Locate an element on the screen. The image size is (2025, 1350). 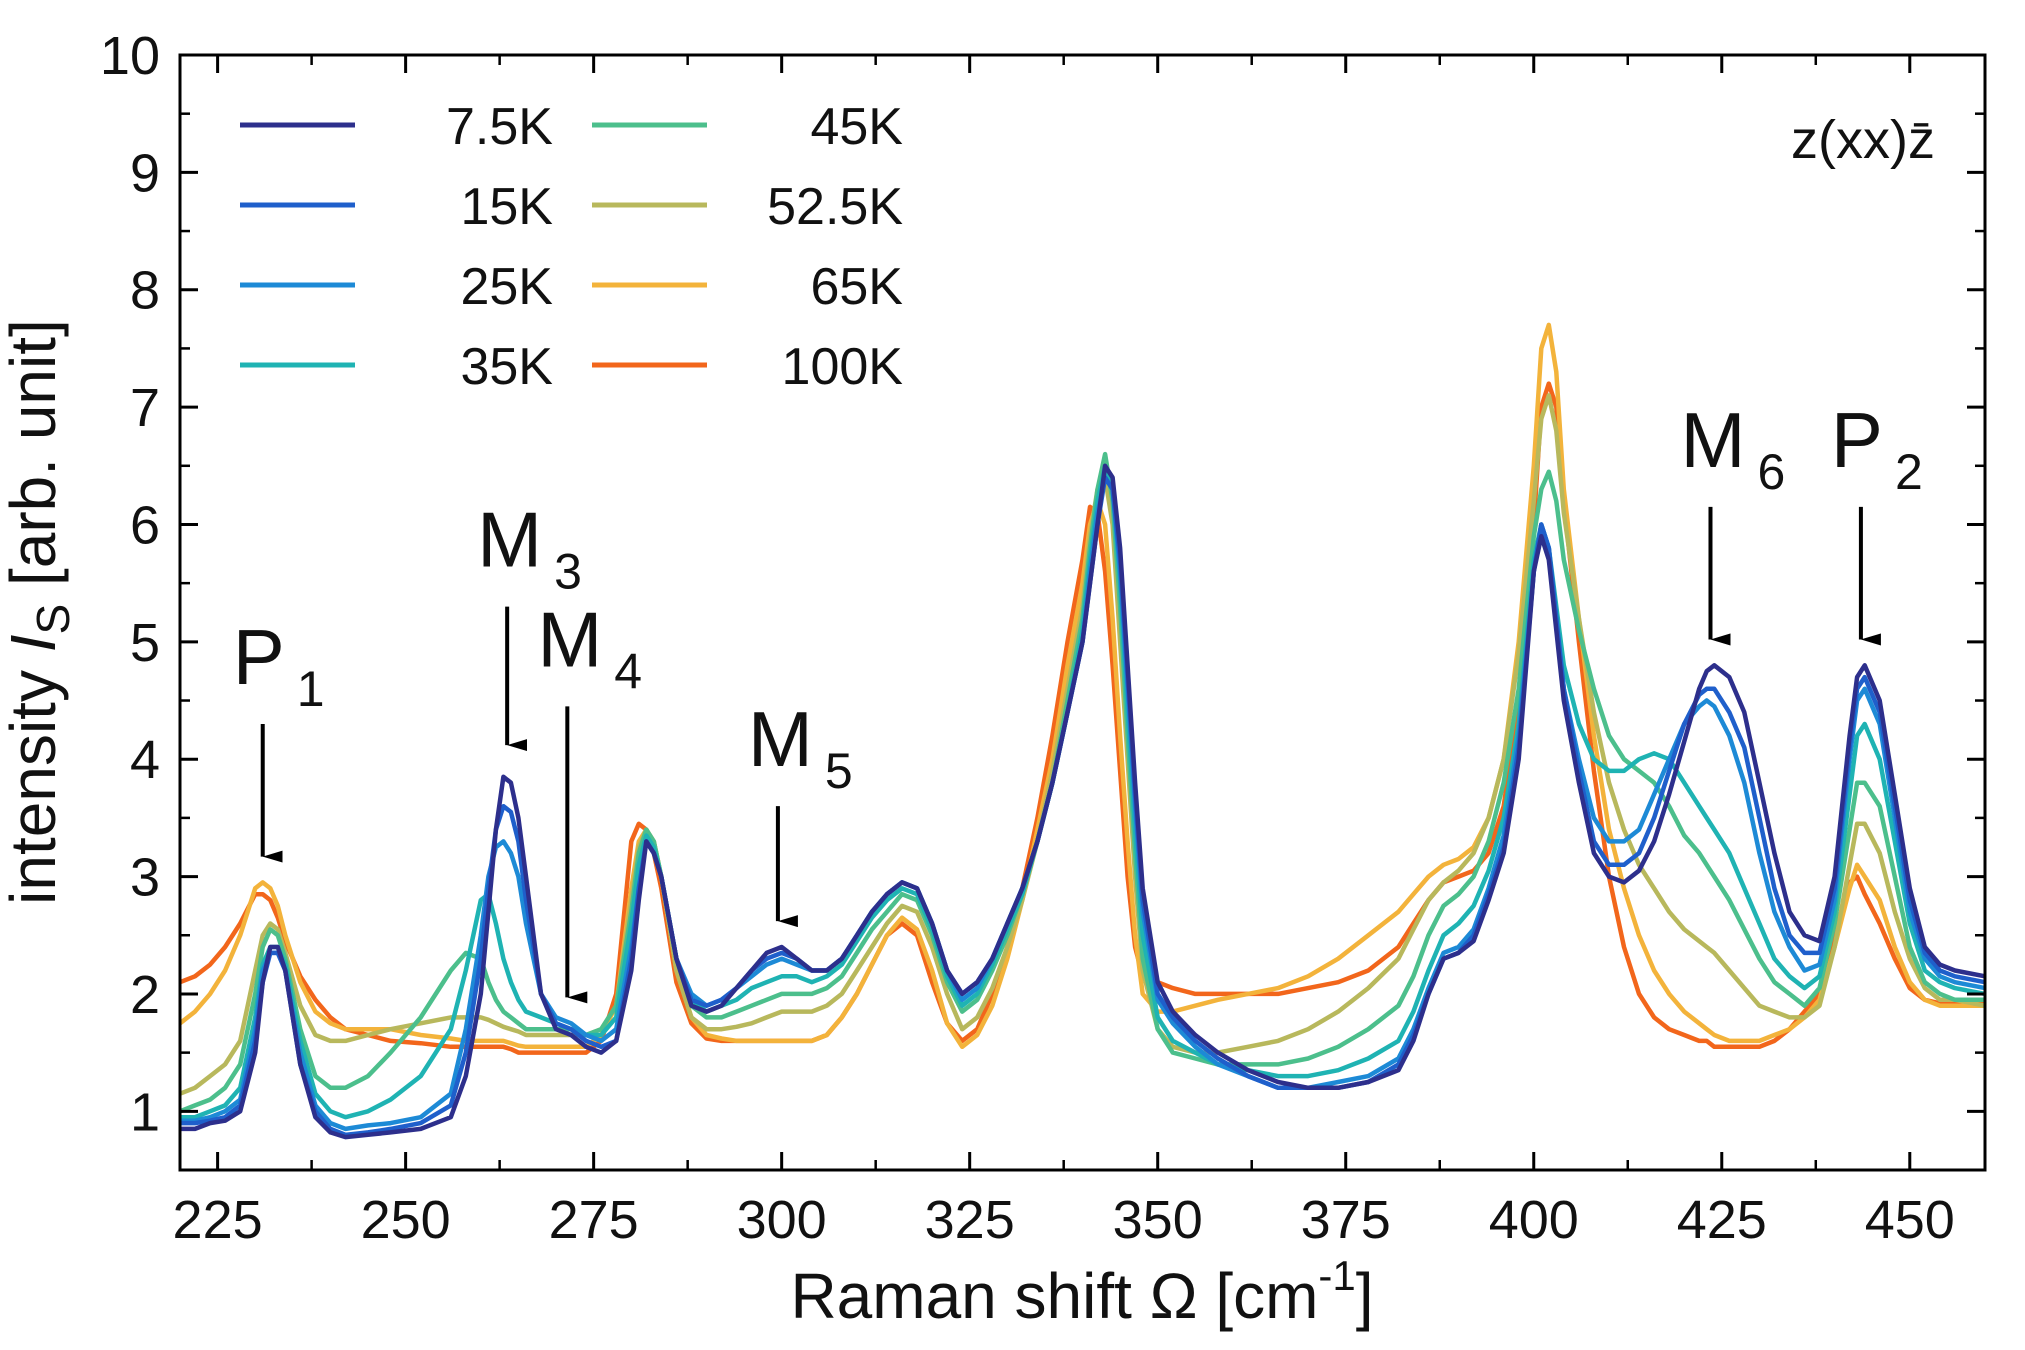
x-tick-label: 300 is located at coordinates (782, 1220).